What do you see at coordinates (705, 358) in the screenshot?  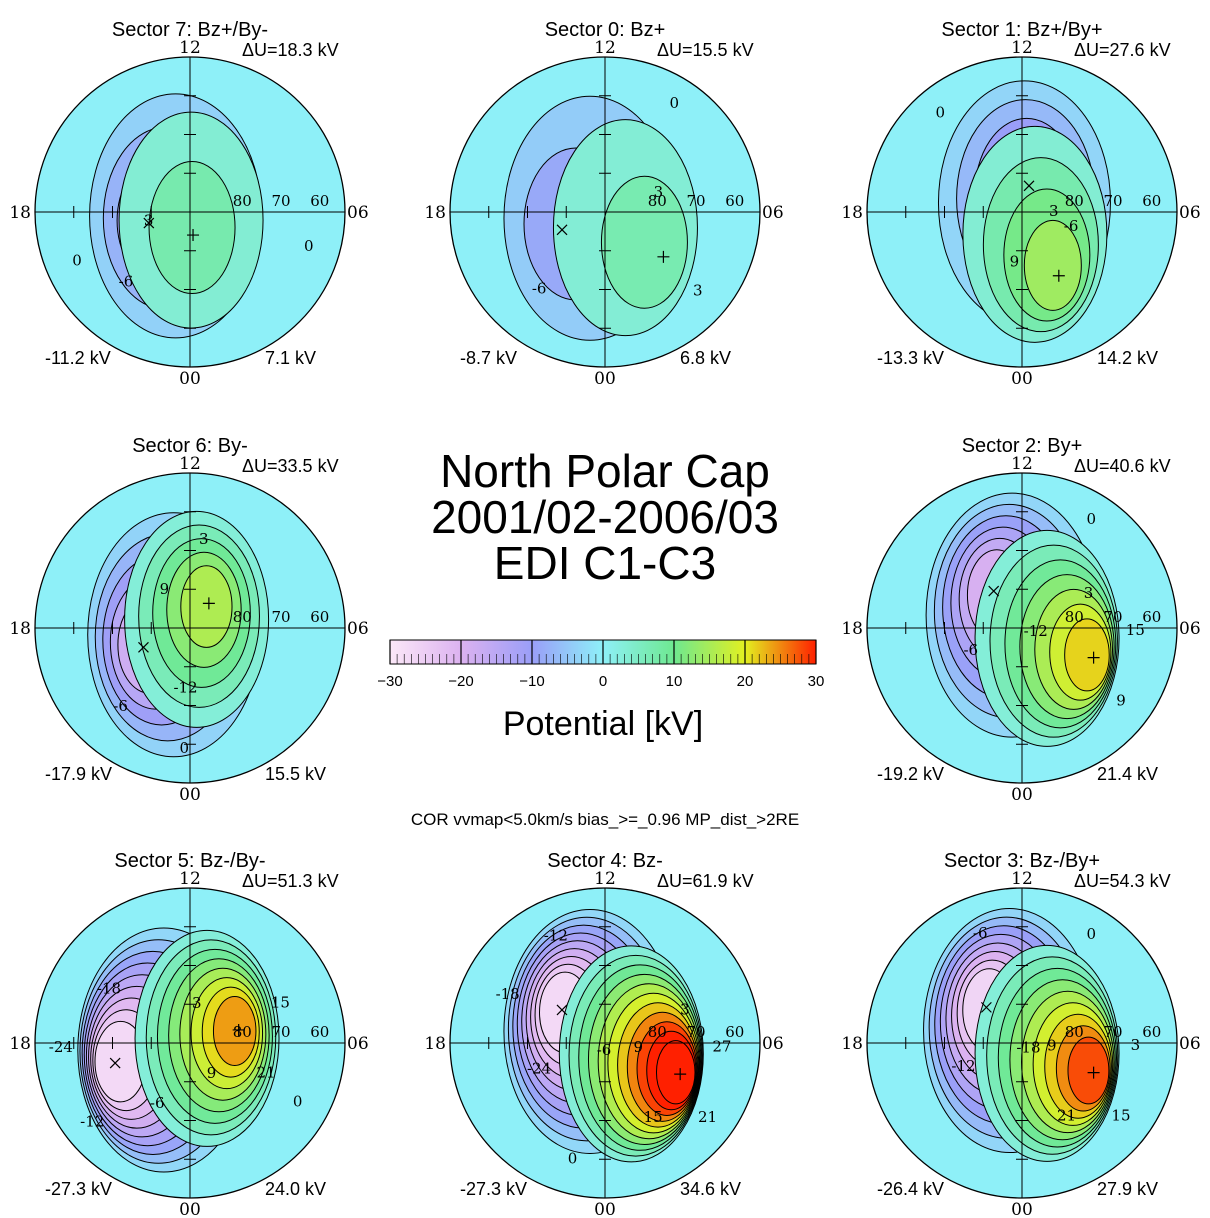 I see `max-potential-label: 6.8 kV` at bounding box center [705, 358].